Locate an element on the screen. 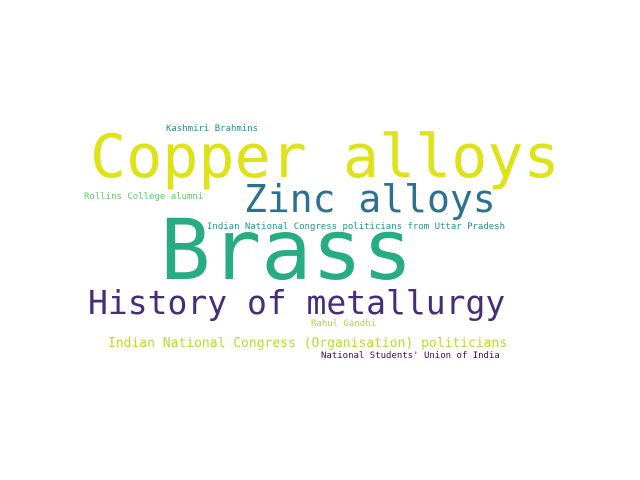 This screenshot has height=480, width=640. word-kashmiri-brahmins: Kashmiri Brahmins is located at coordinates (212, 129).